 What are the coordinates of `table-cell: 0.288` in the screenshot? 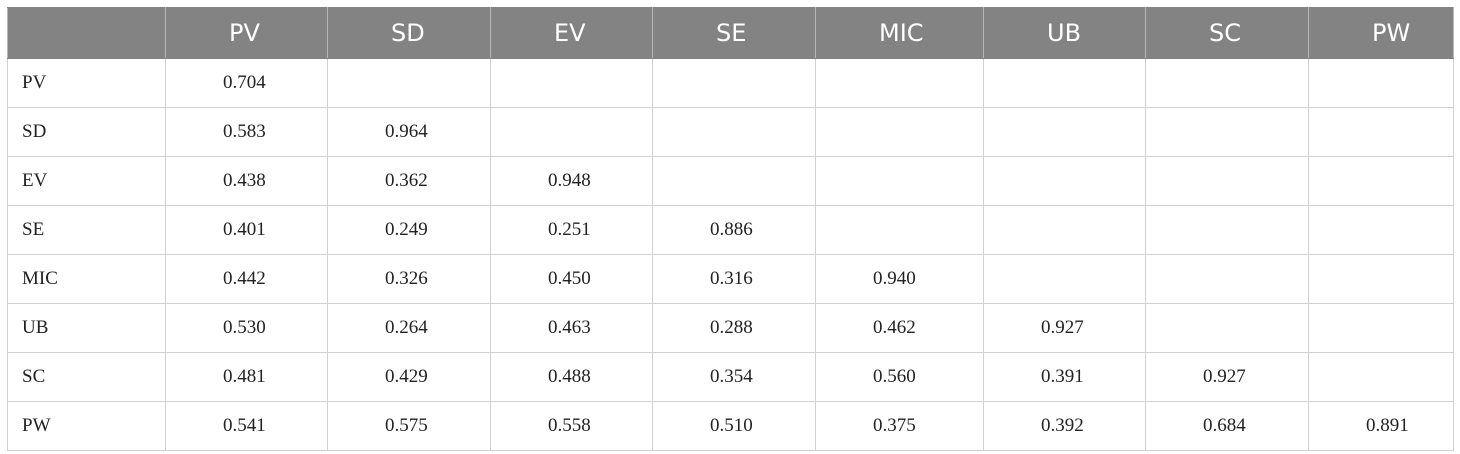 It's located at (734, 328).